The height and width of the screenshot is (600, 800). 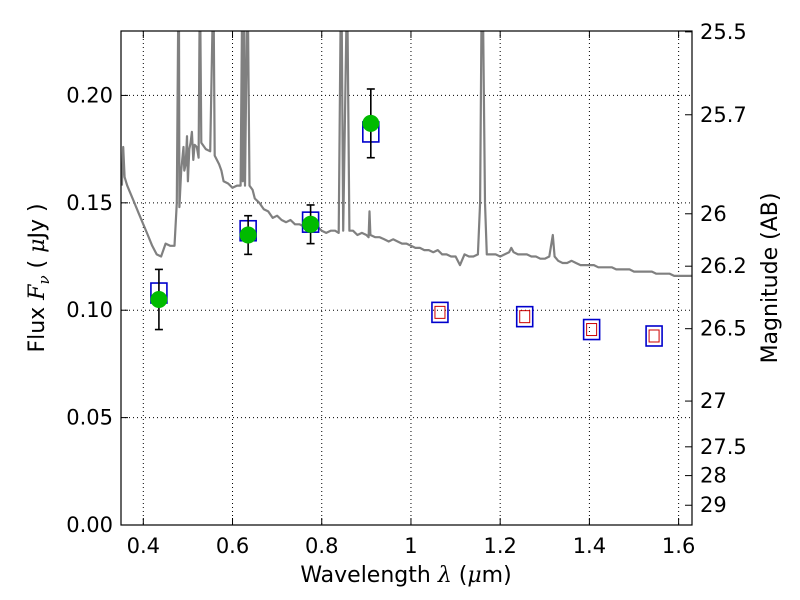 I want to click on right-tick-label: 27.5, so click(x=723, y=447).